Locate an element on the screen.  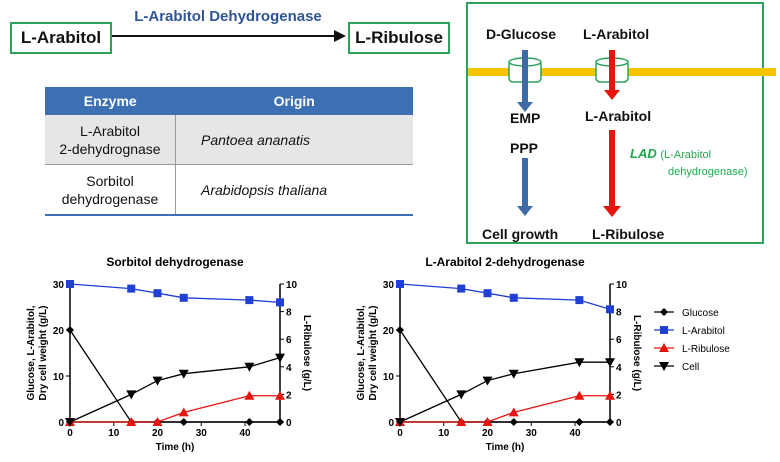
chart-title: L-Arabitol 2-dehydrogenase is located at coordinates (505, 262).